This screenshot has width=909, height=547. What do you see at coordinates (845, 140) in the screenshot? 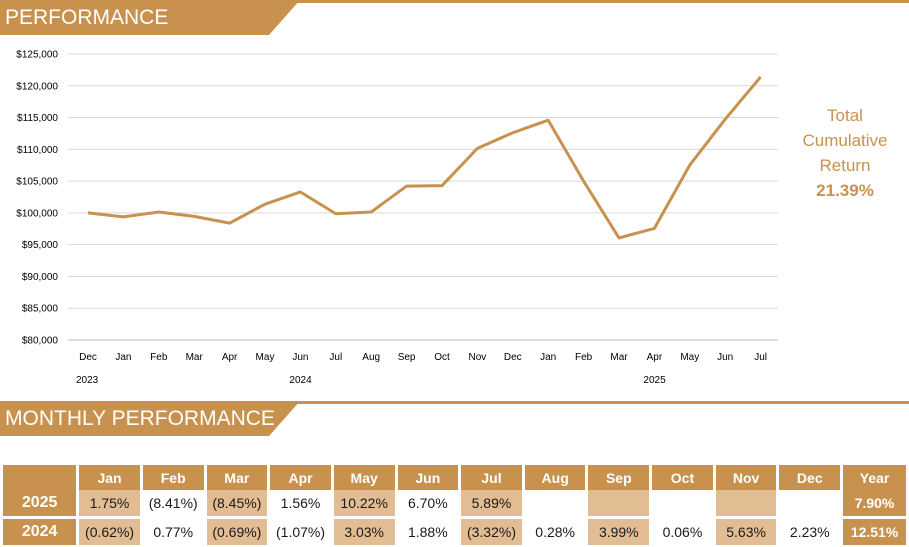
I see `summary-line-2: Cumulative` at bounding box center [845, 140].